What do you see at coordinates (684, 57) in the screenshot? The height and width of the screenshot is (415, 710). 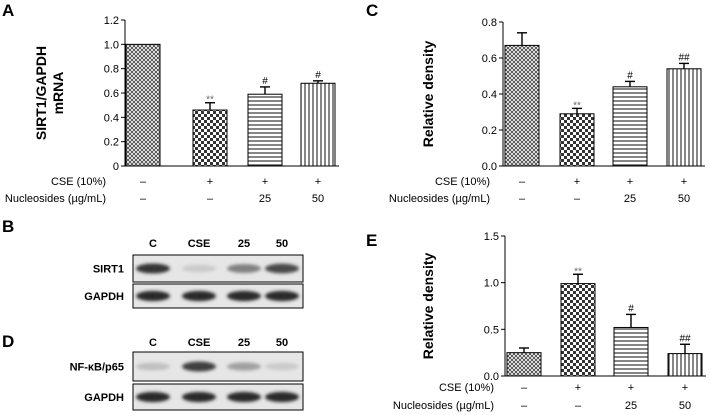 I see `chart-c-significance-mark: ##` at bounding box center [684, 57].